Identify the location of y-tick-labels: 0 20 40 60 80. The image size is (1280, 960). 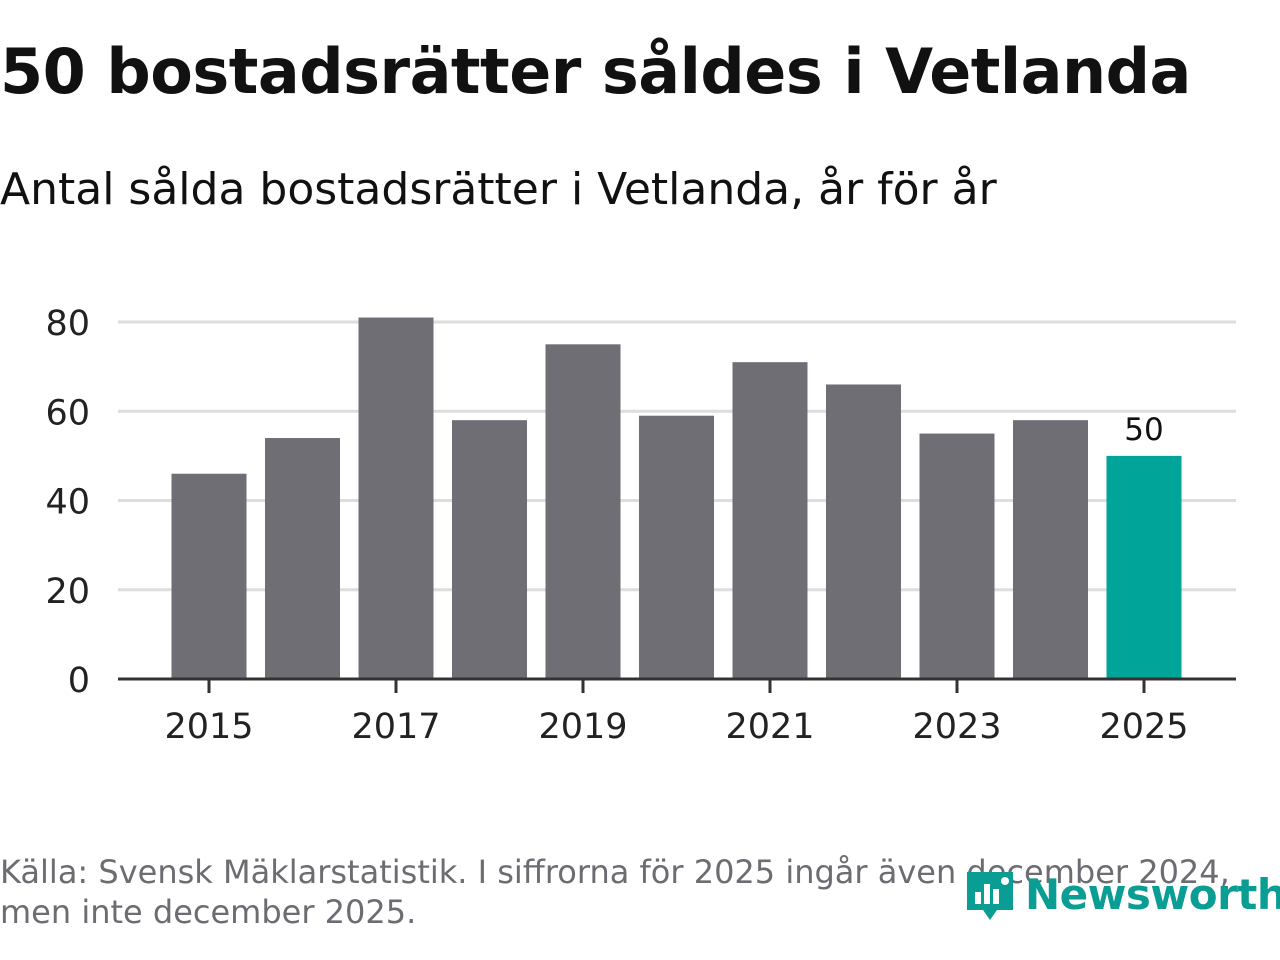
(67, 502).